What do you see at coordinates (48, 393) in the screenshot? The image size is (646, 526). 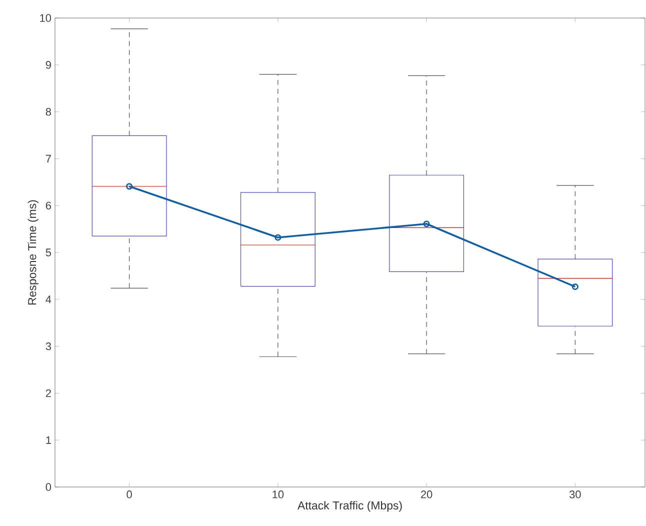 I see `y-tick-label: 2` at bounding box center [48, 393].